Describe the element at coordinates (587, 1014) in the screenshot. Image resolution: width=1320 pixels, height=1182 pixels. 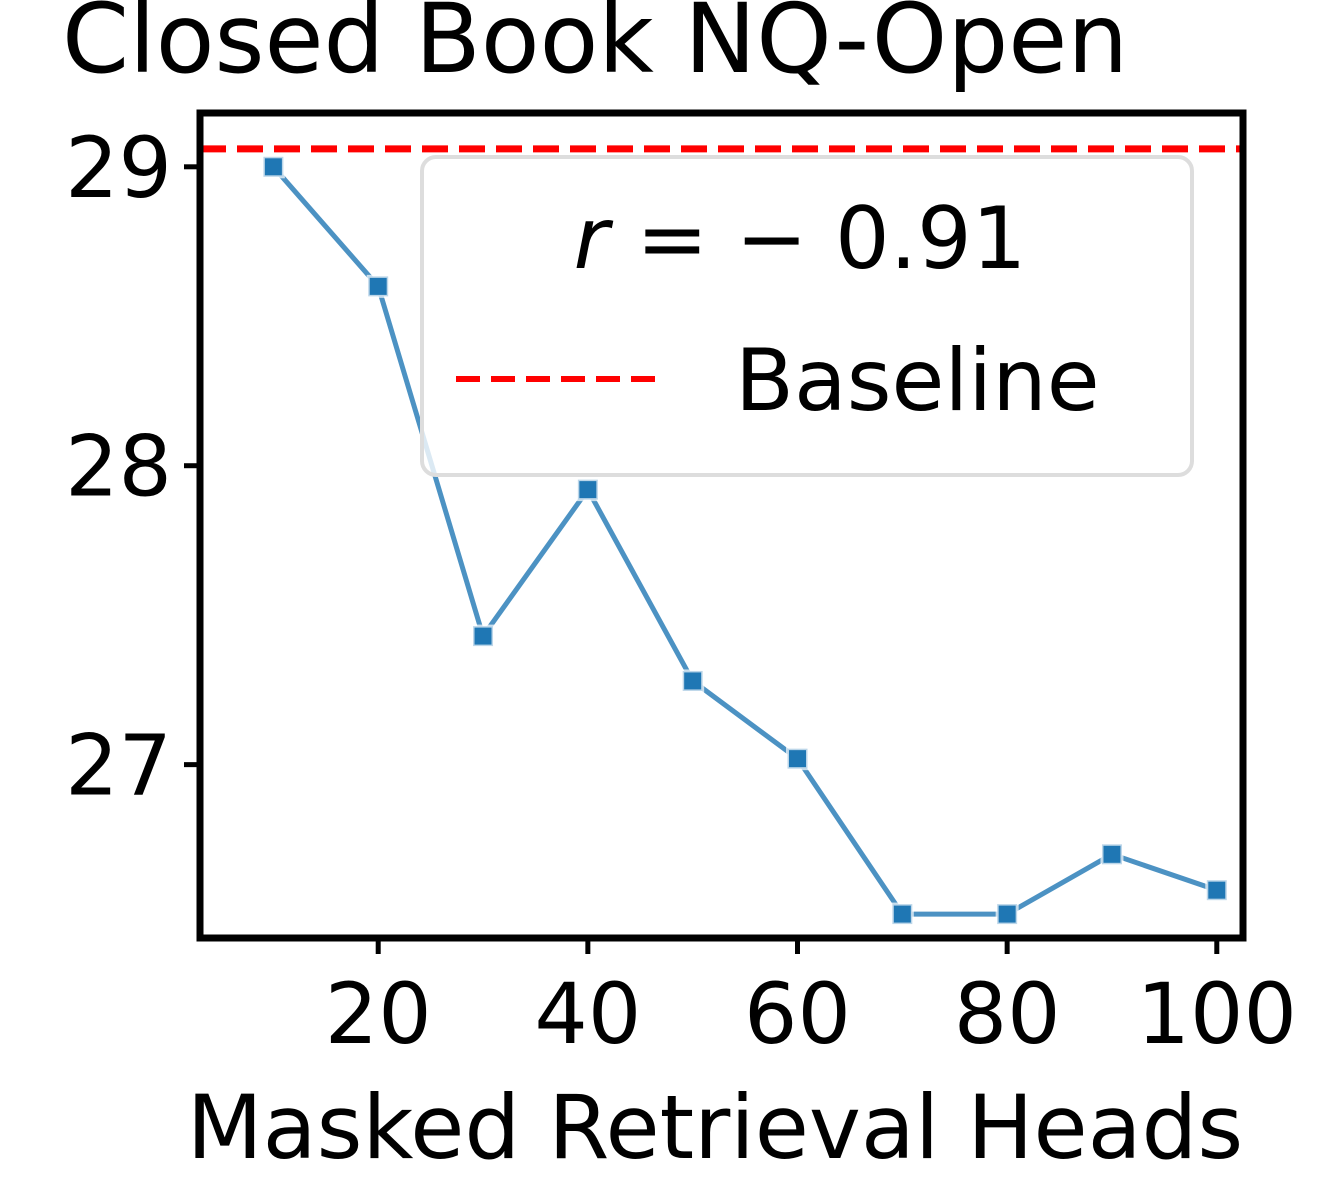
I see `x-tick-label: 40` at that location.